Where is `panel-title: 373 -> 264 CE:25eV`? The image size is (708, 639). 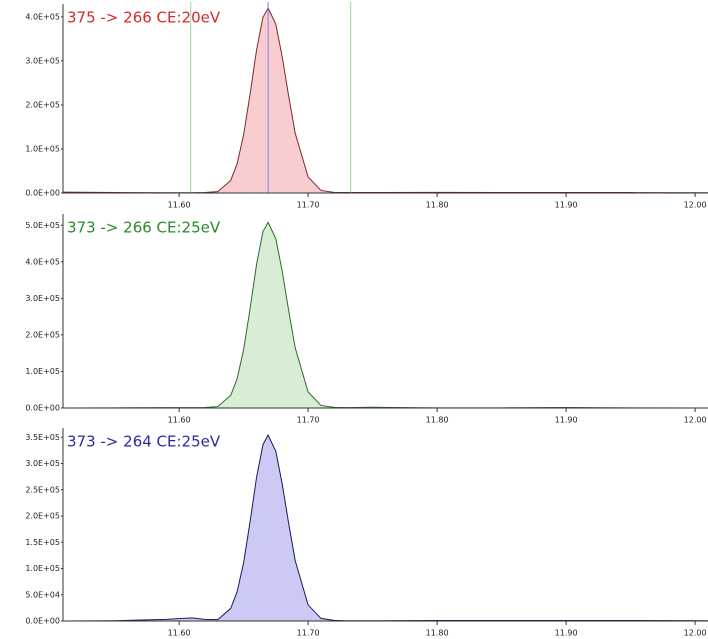 panel-title: 373 -> 264 CE:25eV is located at coordinates (144, 442).